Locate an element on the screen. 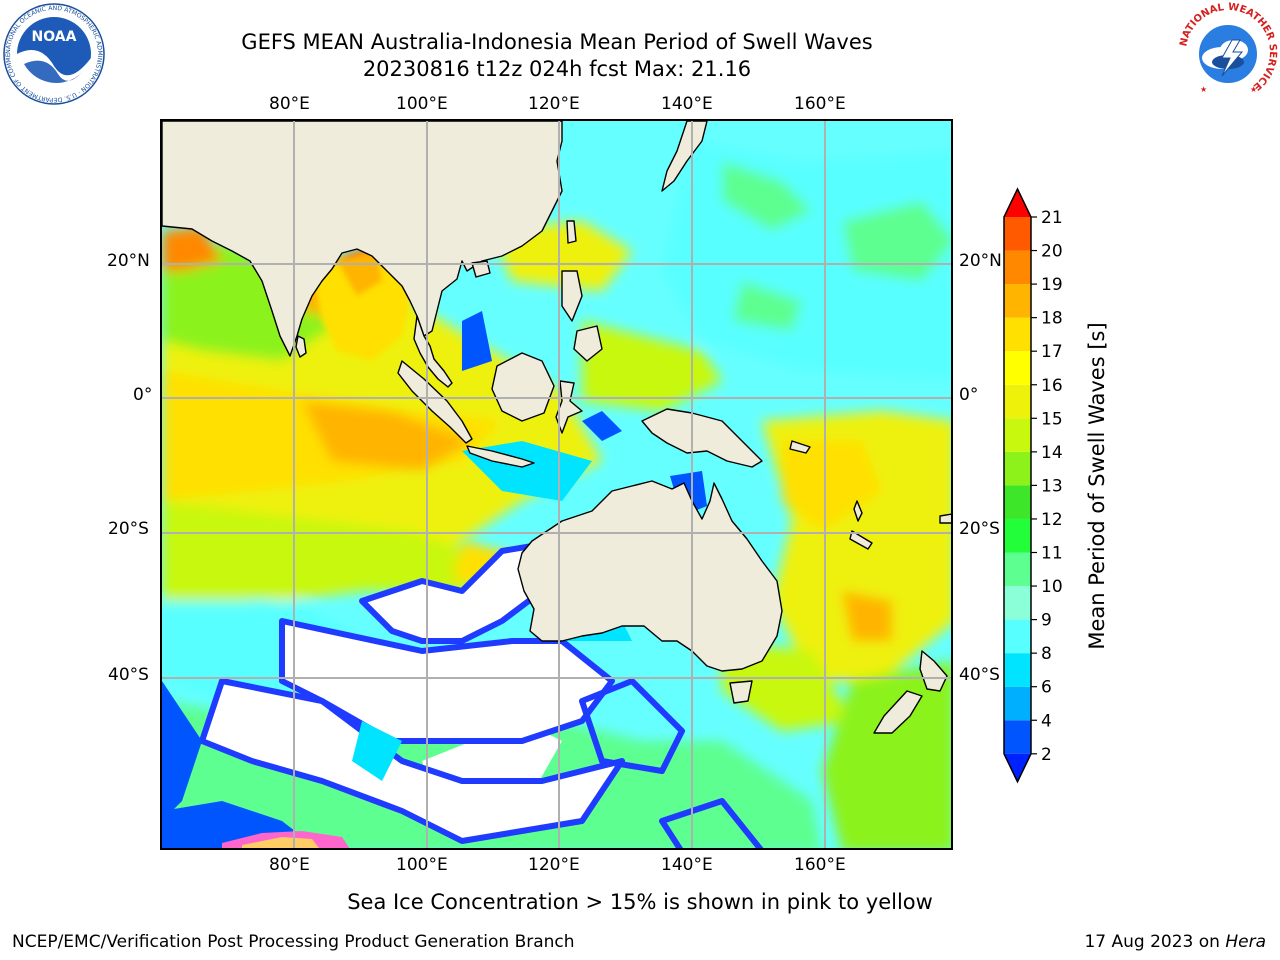 Image resolution: width=1280 pixels, height=960 pixels. colorbar-tick-label: 11 is located at coordinates (1052, 554).